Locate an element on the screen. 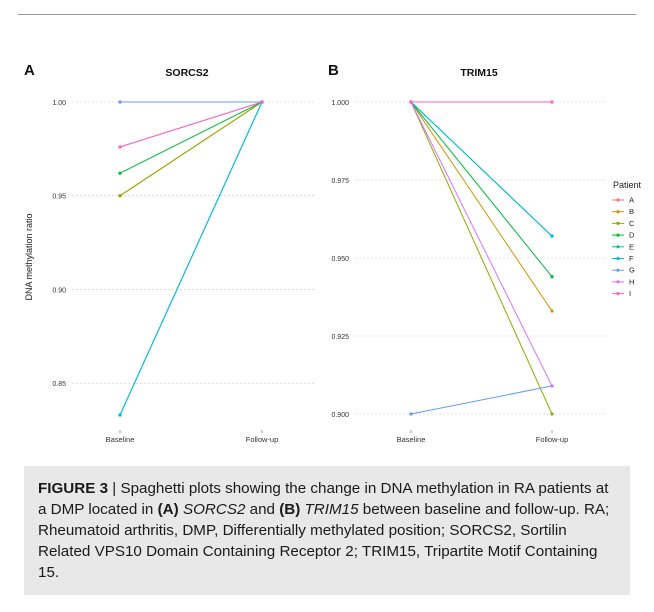 This screenshot has height=612, width=654. y-tick-label: 0.950 is located at coordinates (340, 259).